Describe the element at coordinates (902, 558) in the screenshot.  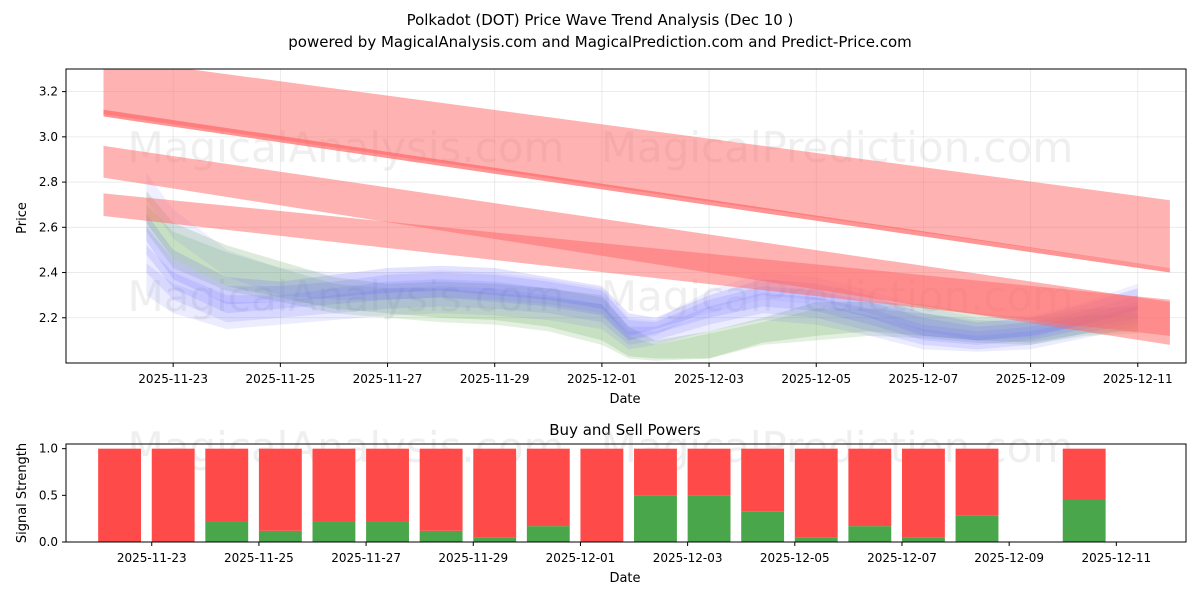
I see `signal-x-tick-label: 2025-12-07` at that location.